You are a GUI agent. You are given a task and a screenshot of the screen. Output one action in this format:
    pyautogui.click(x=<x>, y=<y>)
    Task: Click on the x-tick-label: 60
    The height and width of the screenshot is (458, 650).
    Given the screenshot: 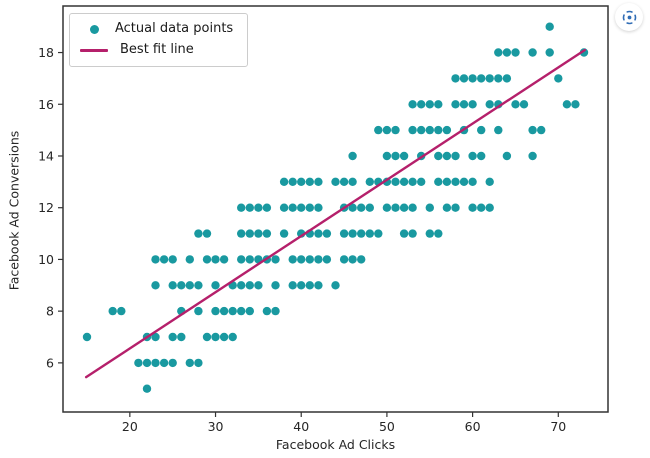 What is the action you would take?
    pyautogui.click(x=473, y=426)
    